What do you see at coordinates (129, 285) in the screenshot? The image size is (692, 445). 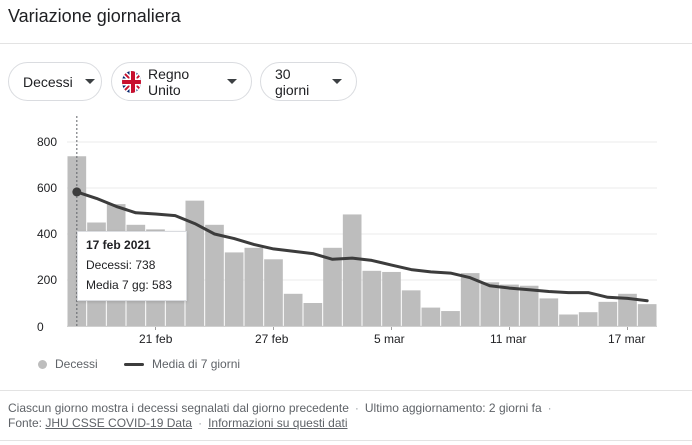 I see `tooltip-average: Media 7 gg: 583` at bounding box center [129, 285].